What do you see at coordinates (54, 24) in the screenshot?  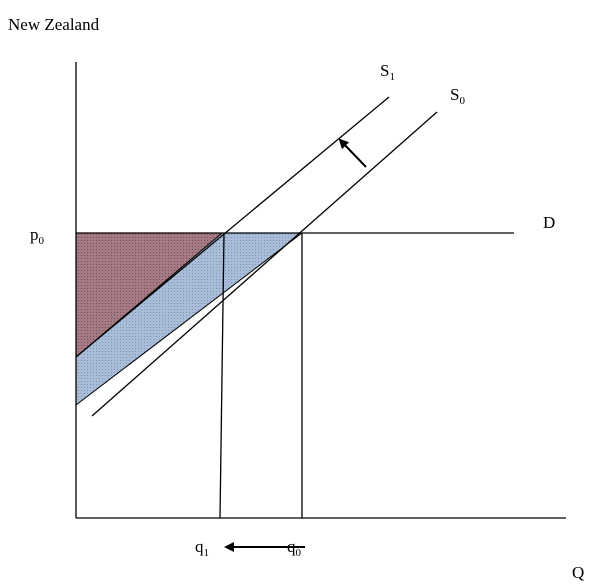 I see `title: New Zealand` at bounding box center [54, 24].